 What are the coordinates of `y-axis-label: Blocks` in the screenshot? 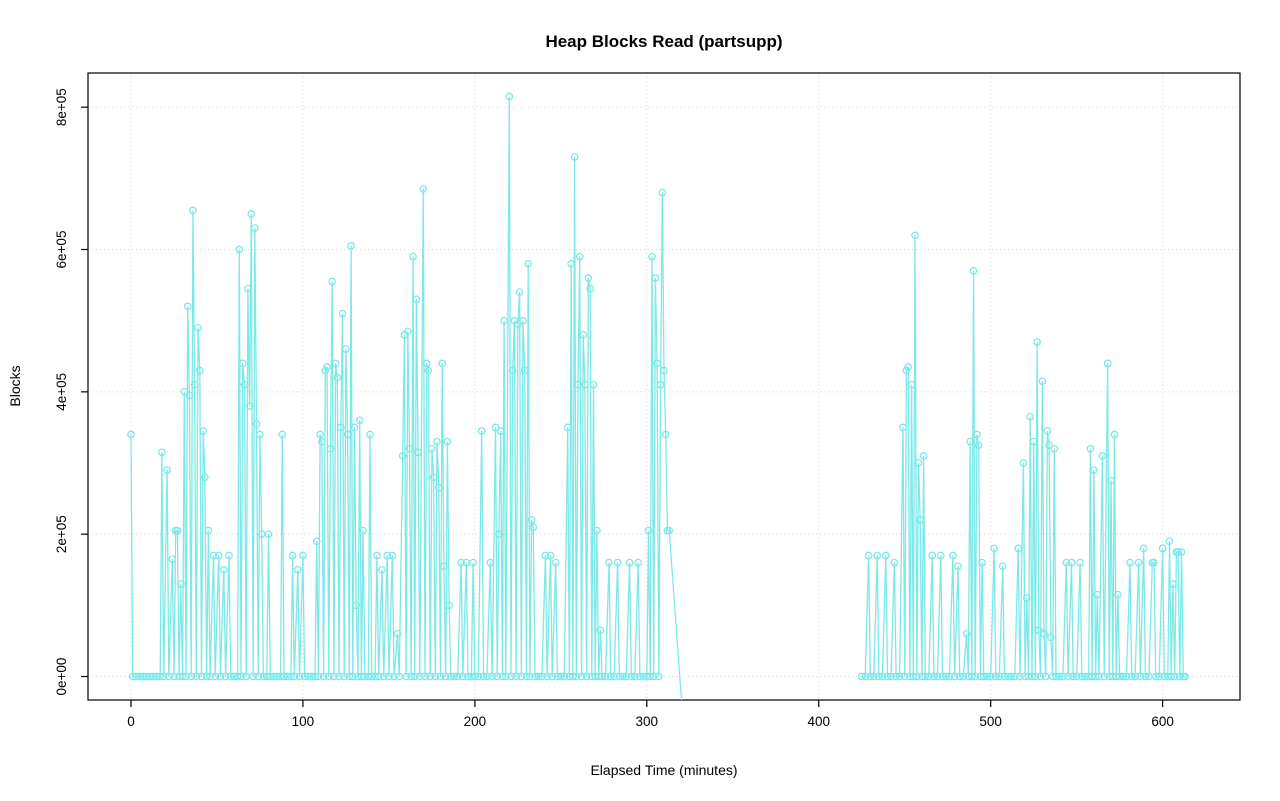 It's located at (15, 386).